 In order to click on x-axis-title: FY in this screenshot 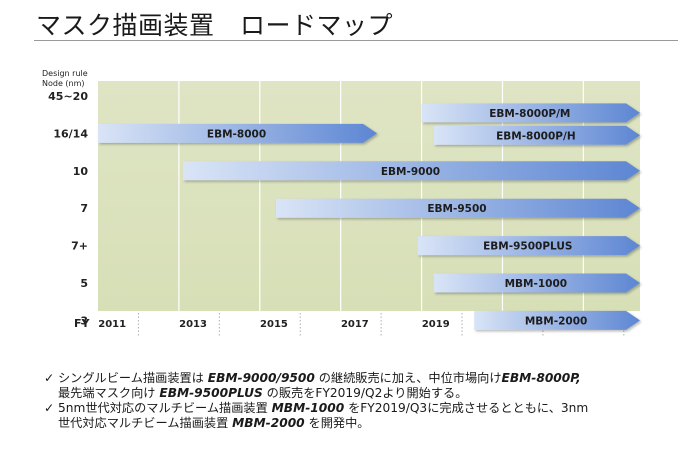, I will do `click(82, 323)`.